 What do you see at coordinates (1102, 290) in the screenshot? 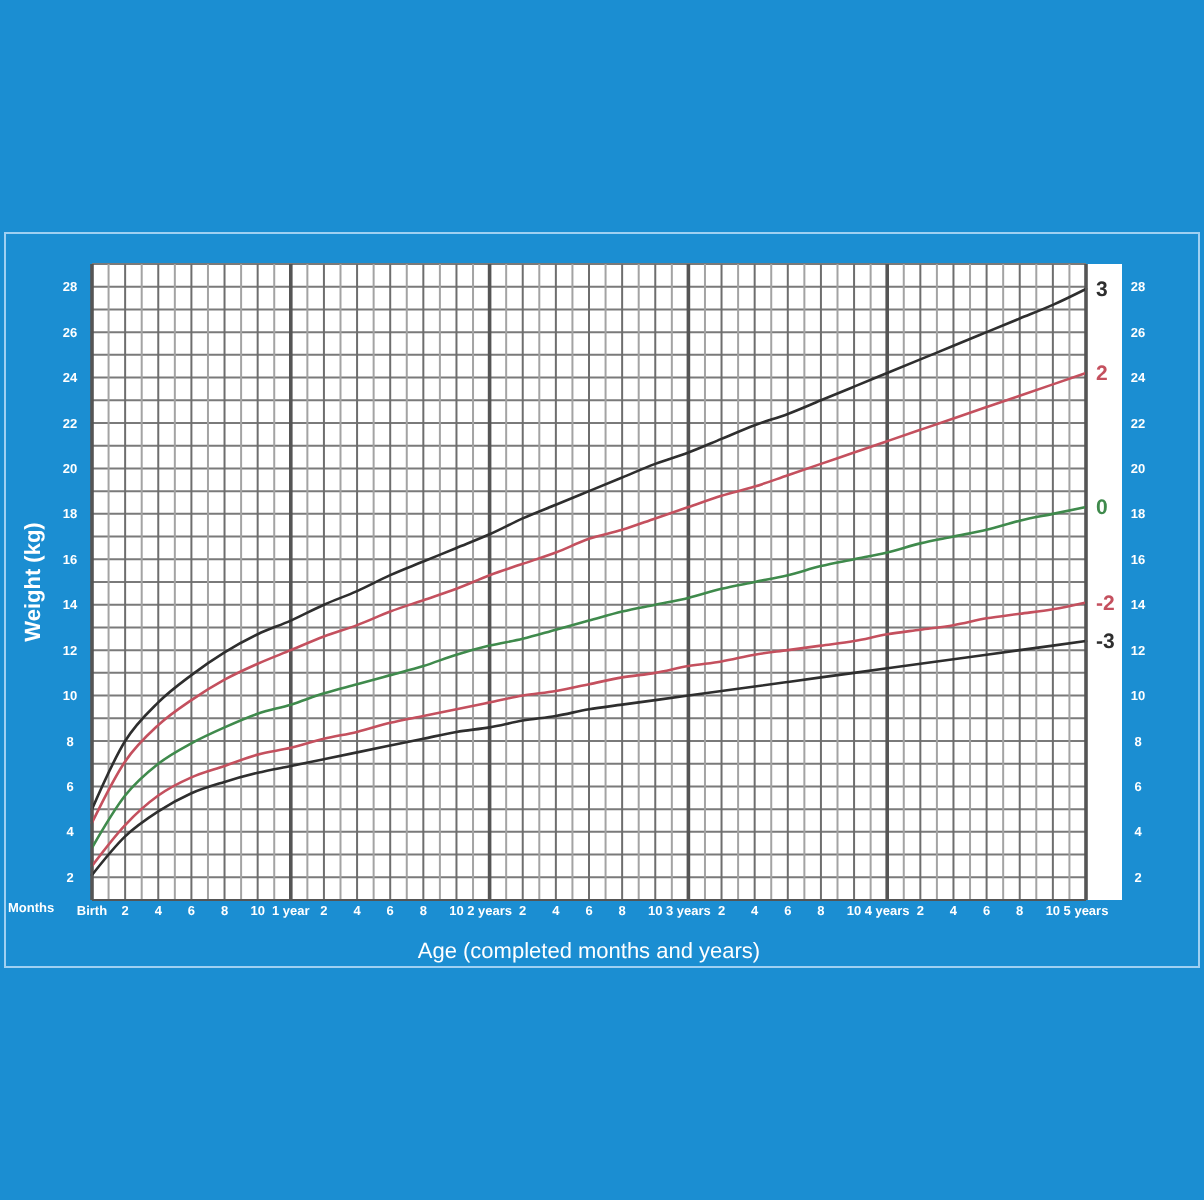
I see `series-label: 3` at bounding box center [1102, 290].